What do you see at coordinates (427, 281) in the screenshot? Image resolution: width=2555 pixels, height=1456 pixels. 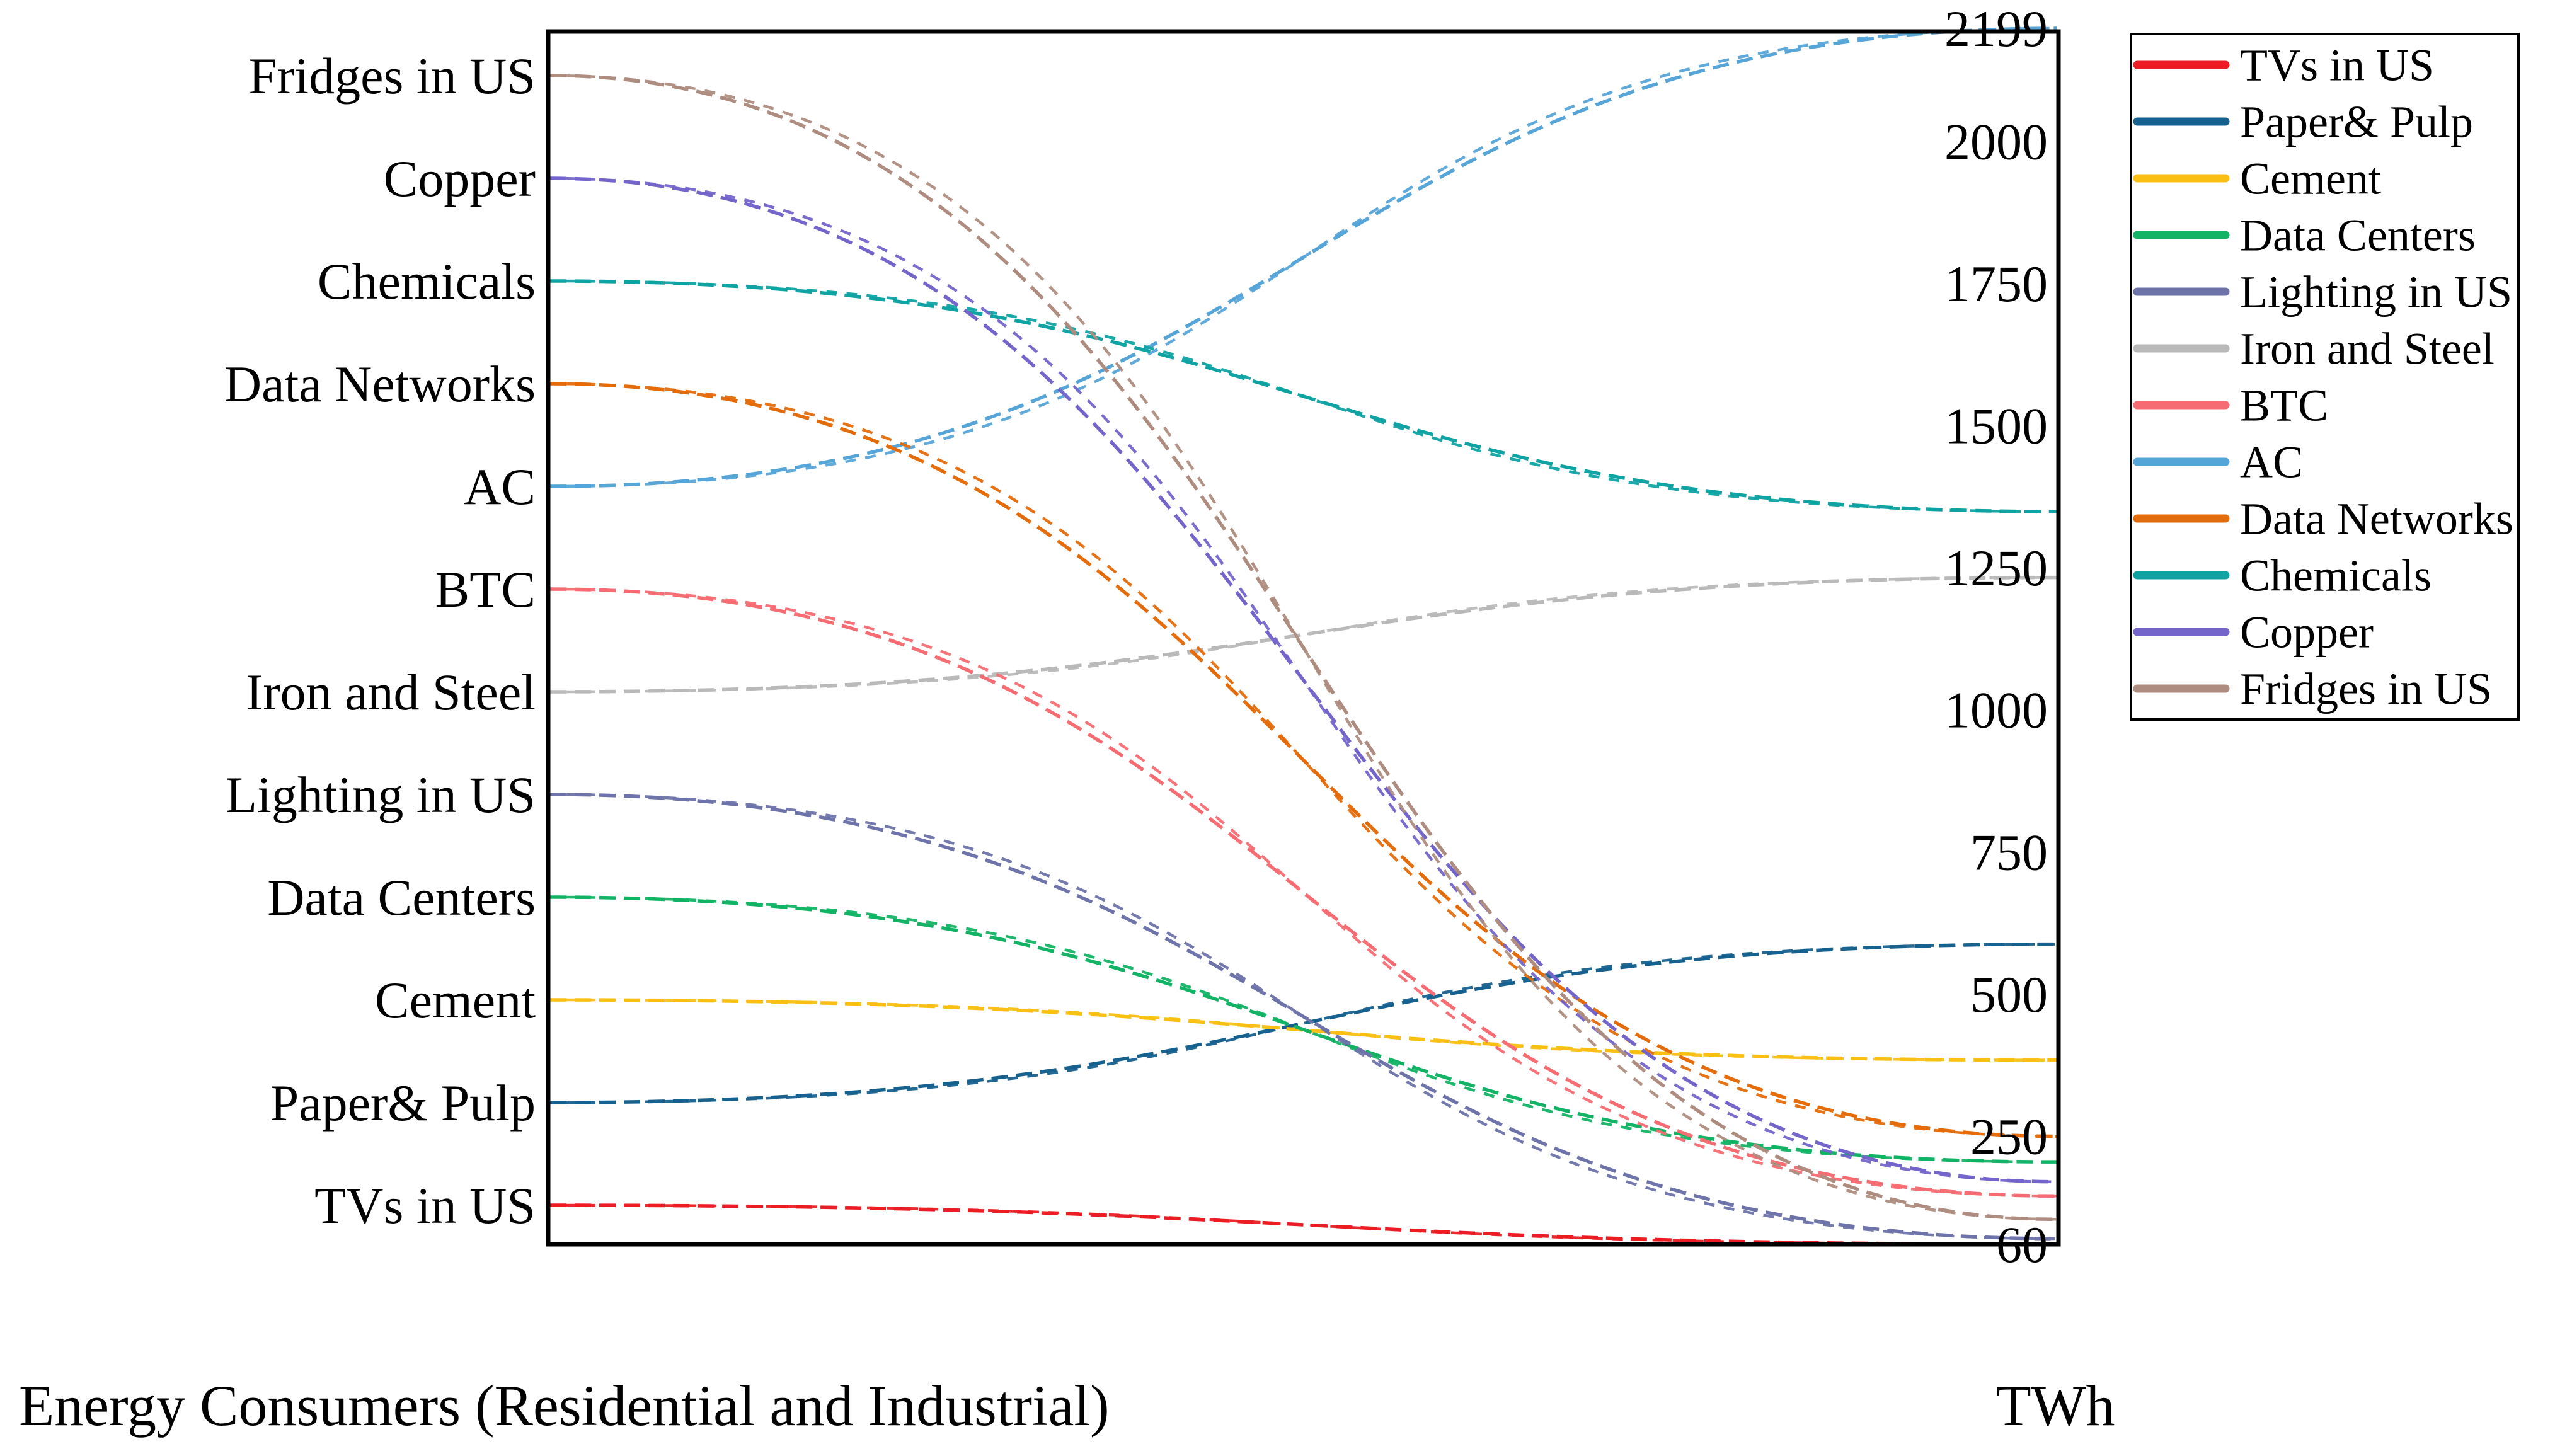 I see `left-category-label-chemicals: Chemicals` at bounding box center [427, 281].